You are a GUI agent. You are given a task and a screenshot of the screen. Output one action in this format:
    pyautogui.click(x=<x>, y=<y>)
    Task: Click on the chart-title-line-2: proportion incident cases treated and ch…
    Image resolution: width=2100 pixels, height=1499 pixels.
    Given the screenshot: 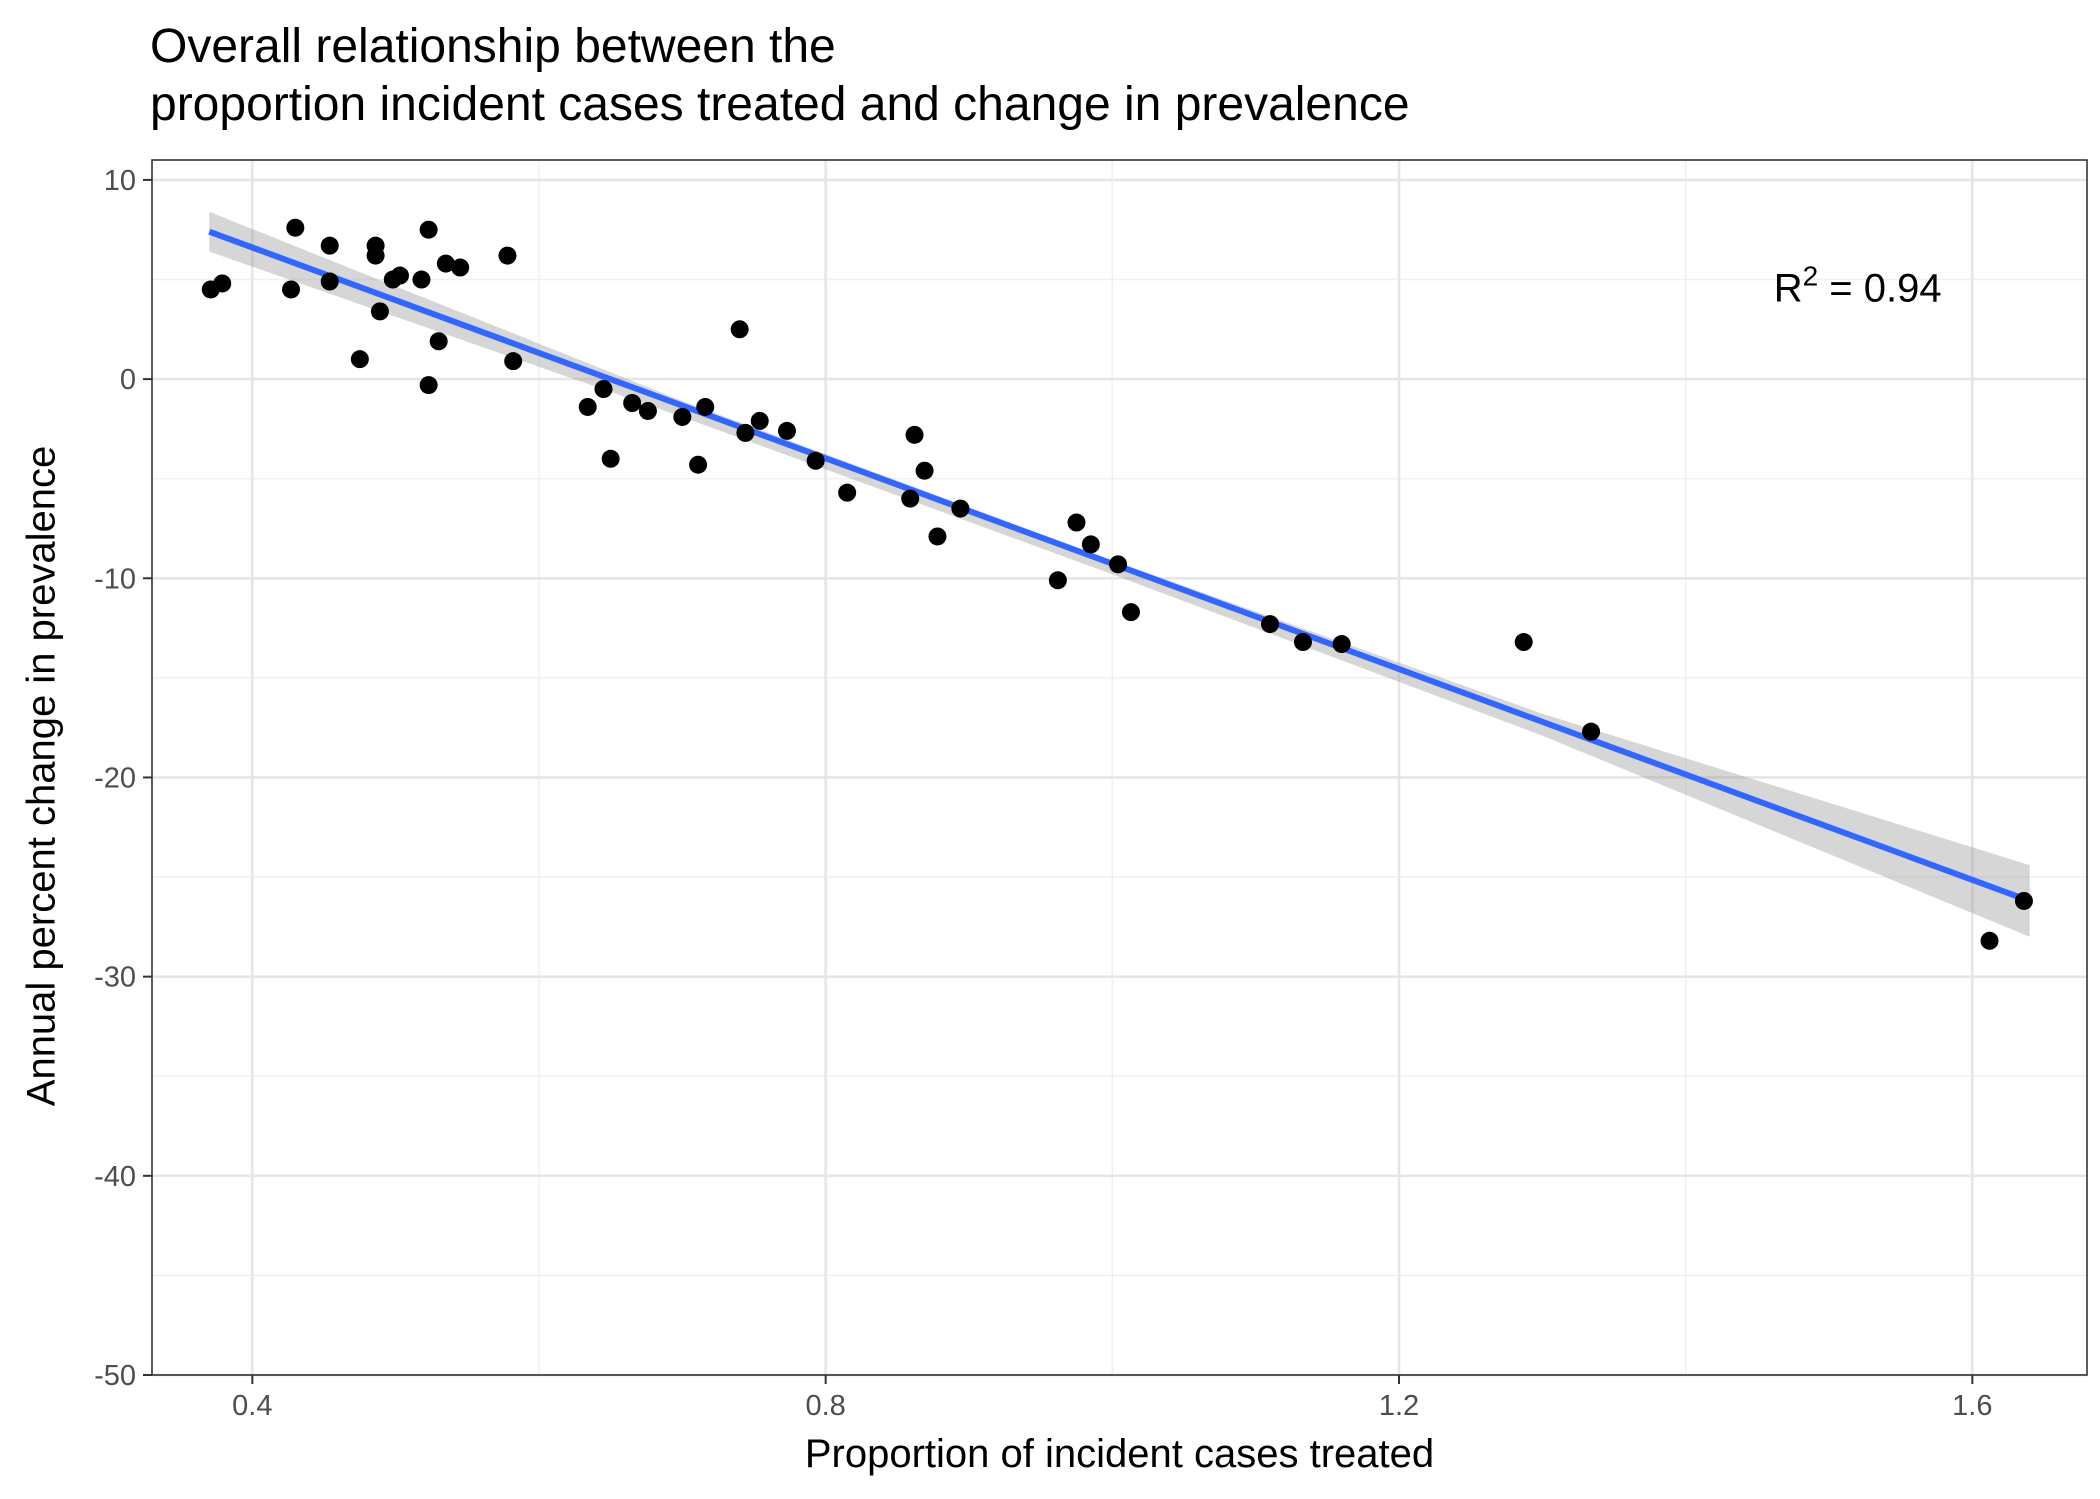 What is the action you would take?
    pyautogui.click(x=780, y=104)
    